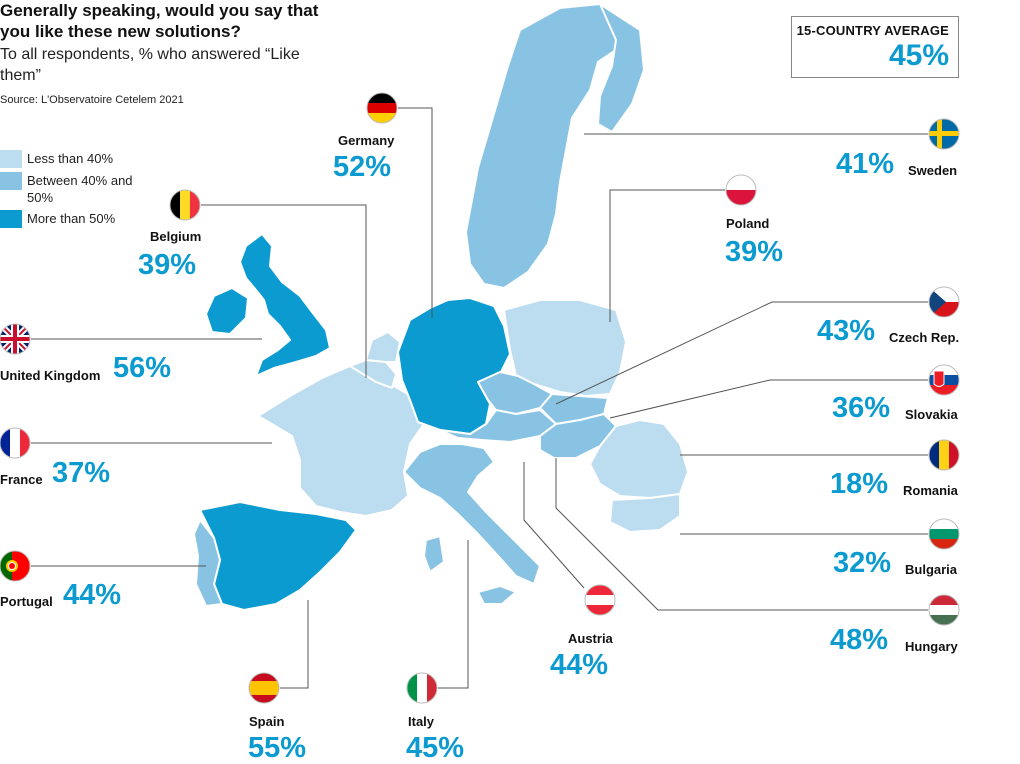  What do you see at coordinates (15, 443) in the screenshot?
I see `flag-fr-icon` at bounding box center [15, 443].